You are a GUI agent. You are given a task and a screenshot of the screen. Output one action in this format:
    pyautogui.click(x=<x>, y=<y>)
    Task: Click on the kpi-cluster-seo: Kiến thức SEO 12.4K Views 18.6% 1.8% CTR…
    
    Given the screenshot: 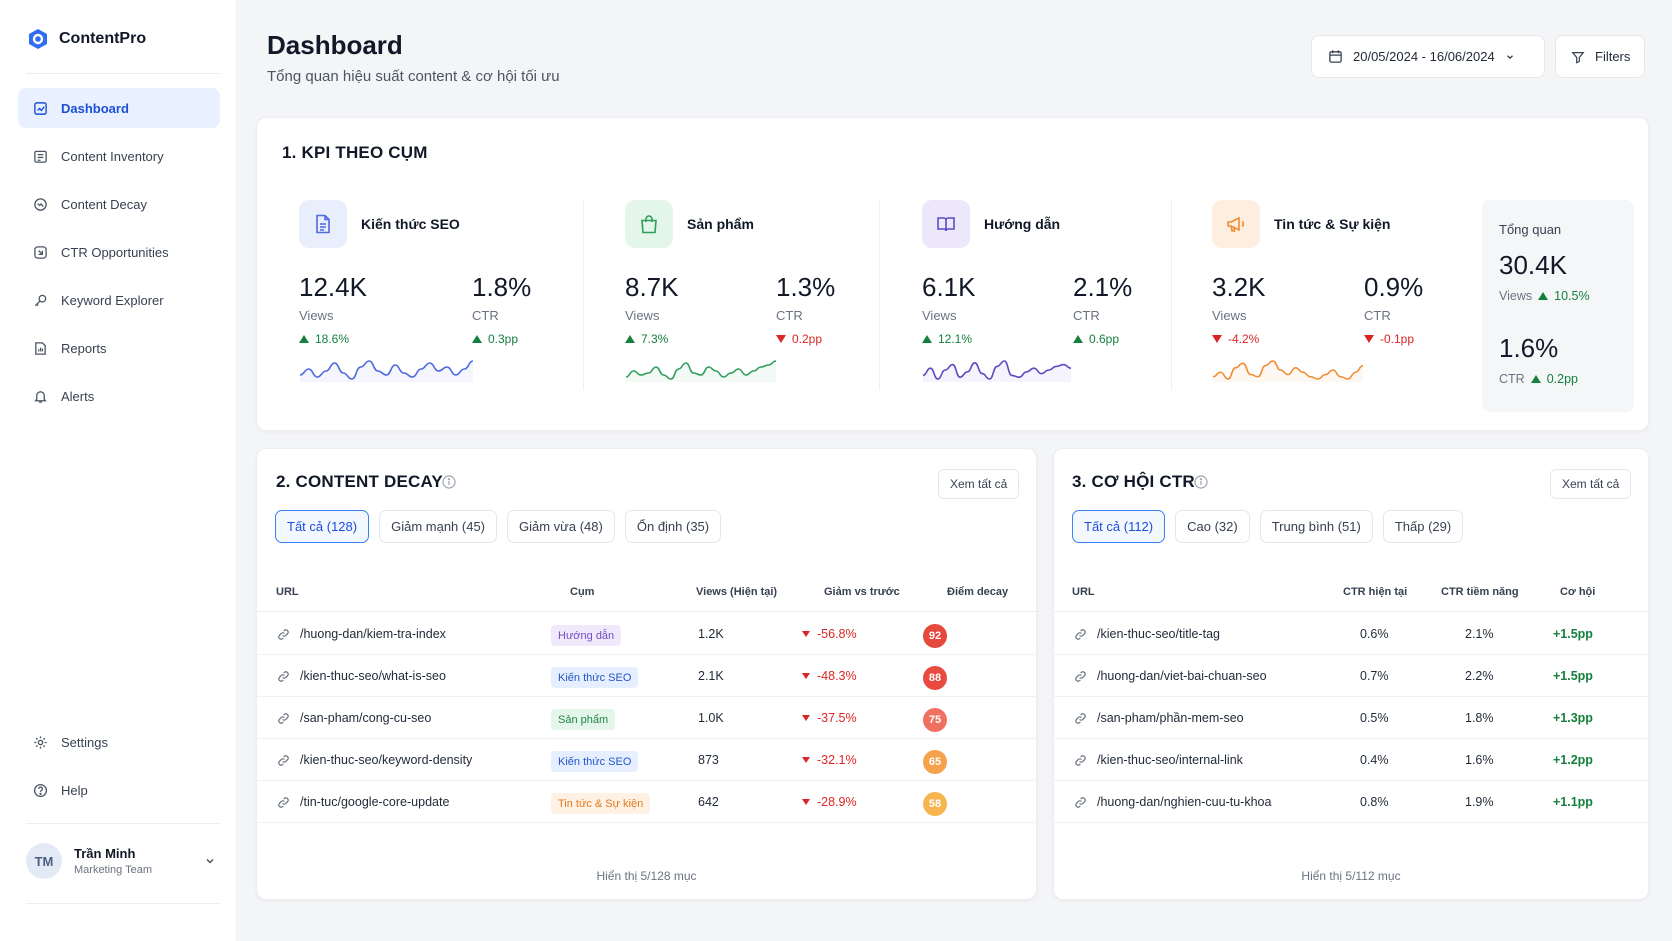 What is the action you would take?
    pyautogui.click(x=416, y=295)
    